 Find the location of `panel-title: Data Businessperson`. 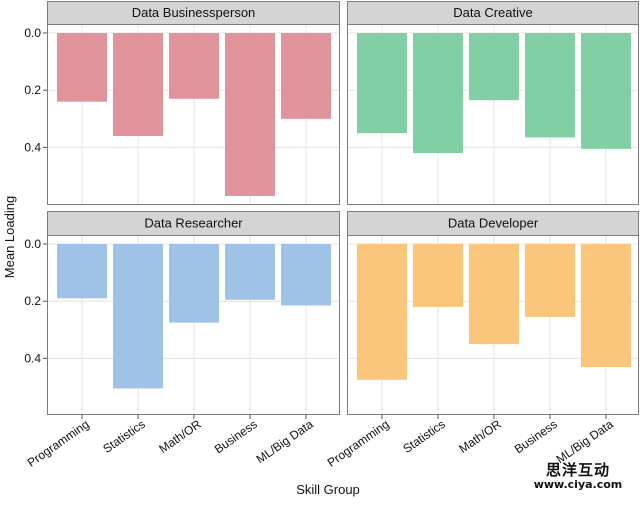

panel-title: Data Businessperson is located at coordinates (194, 12).